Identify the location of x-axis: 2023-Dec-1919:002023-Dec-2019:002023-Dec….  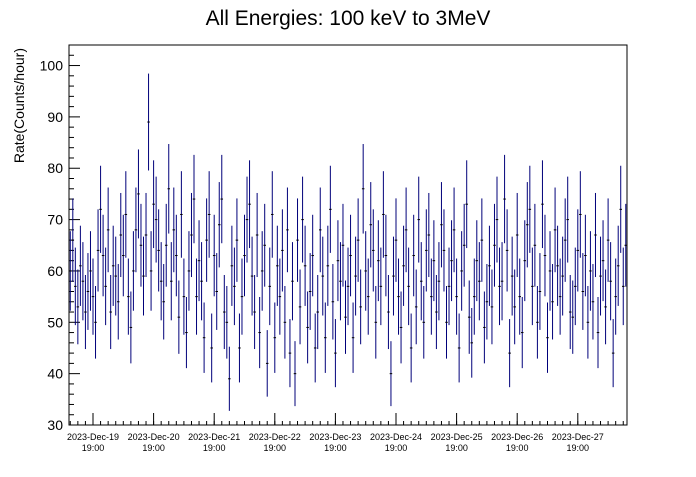
(345, 433).